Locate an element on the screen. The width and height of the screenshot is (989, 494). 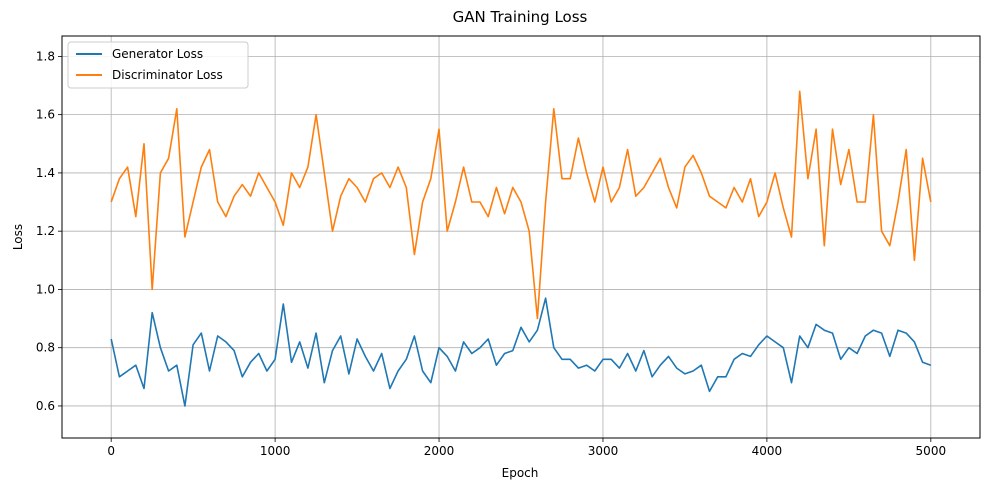
x-tick-label: 5000 is located at coordinates (931, 451).